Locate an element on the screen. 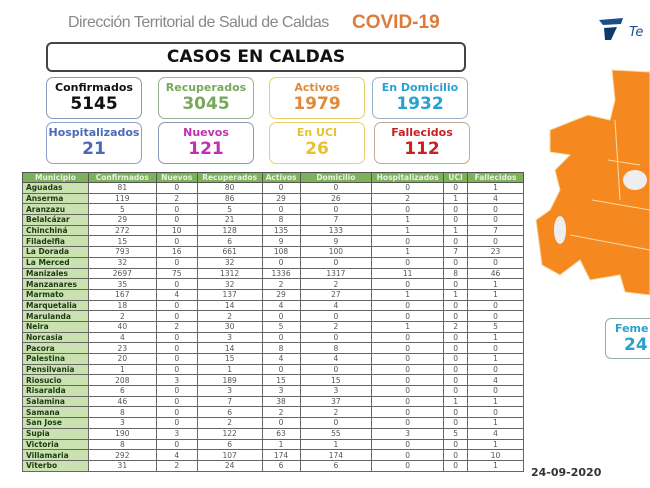 The height and width of the screenshot is (488, 650). column-header: Hospitalizados is located at coordinates (408, 177).